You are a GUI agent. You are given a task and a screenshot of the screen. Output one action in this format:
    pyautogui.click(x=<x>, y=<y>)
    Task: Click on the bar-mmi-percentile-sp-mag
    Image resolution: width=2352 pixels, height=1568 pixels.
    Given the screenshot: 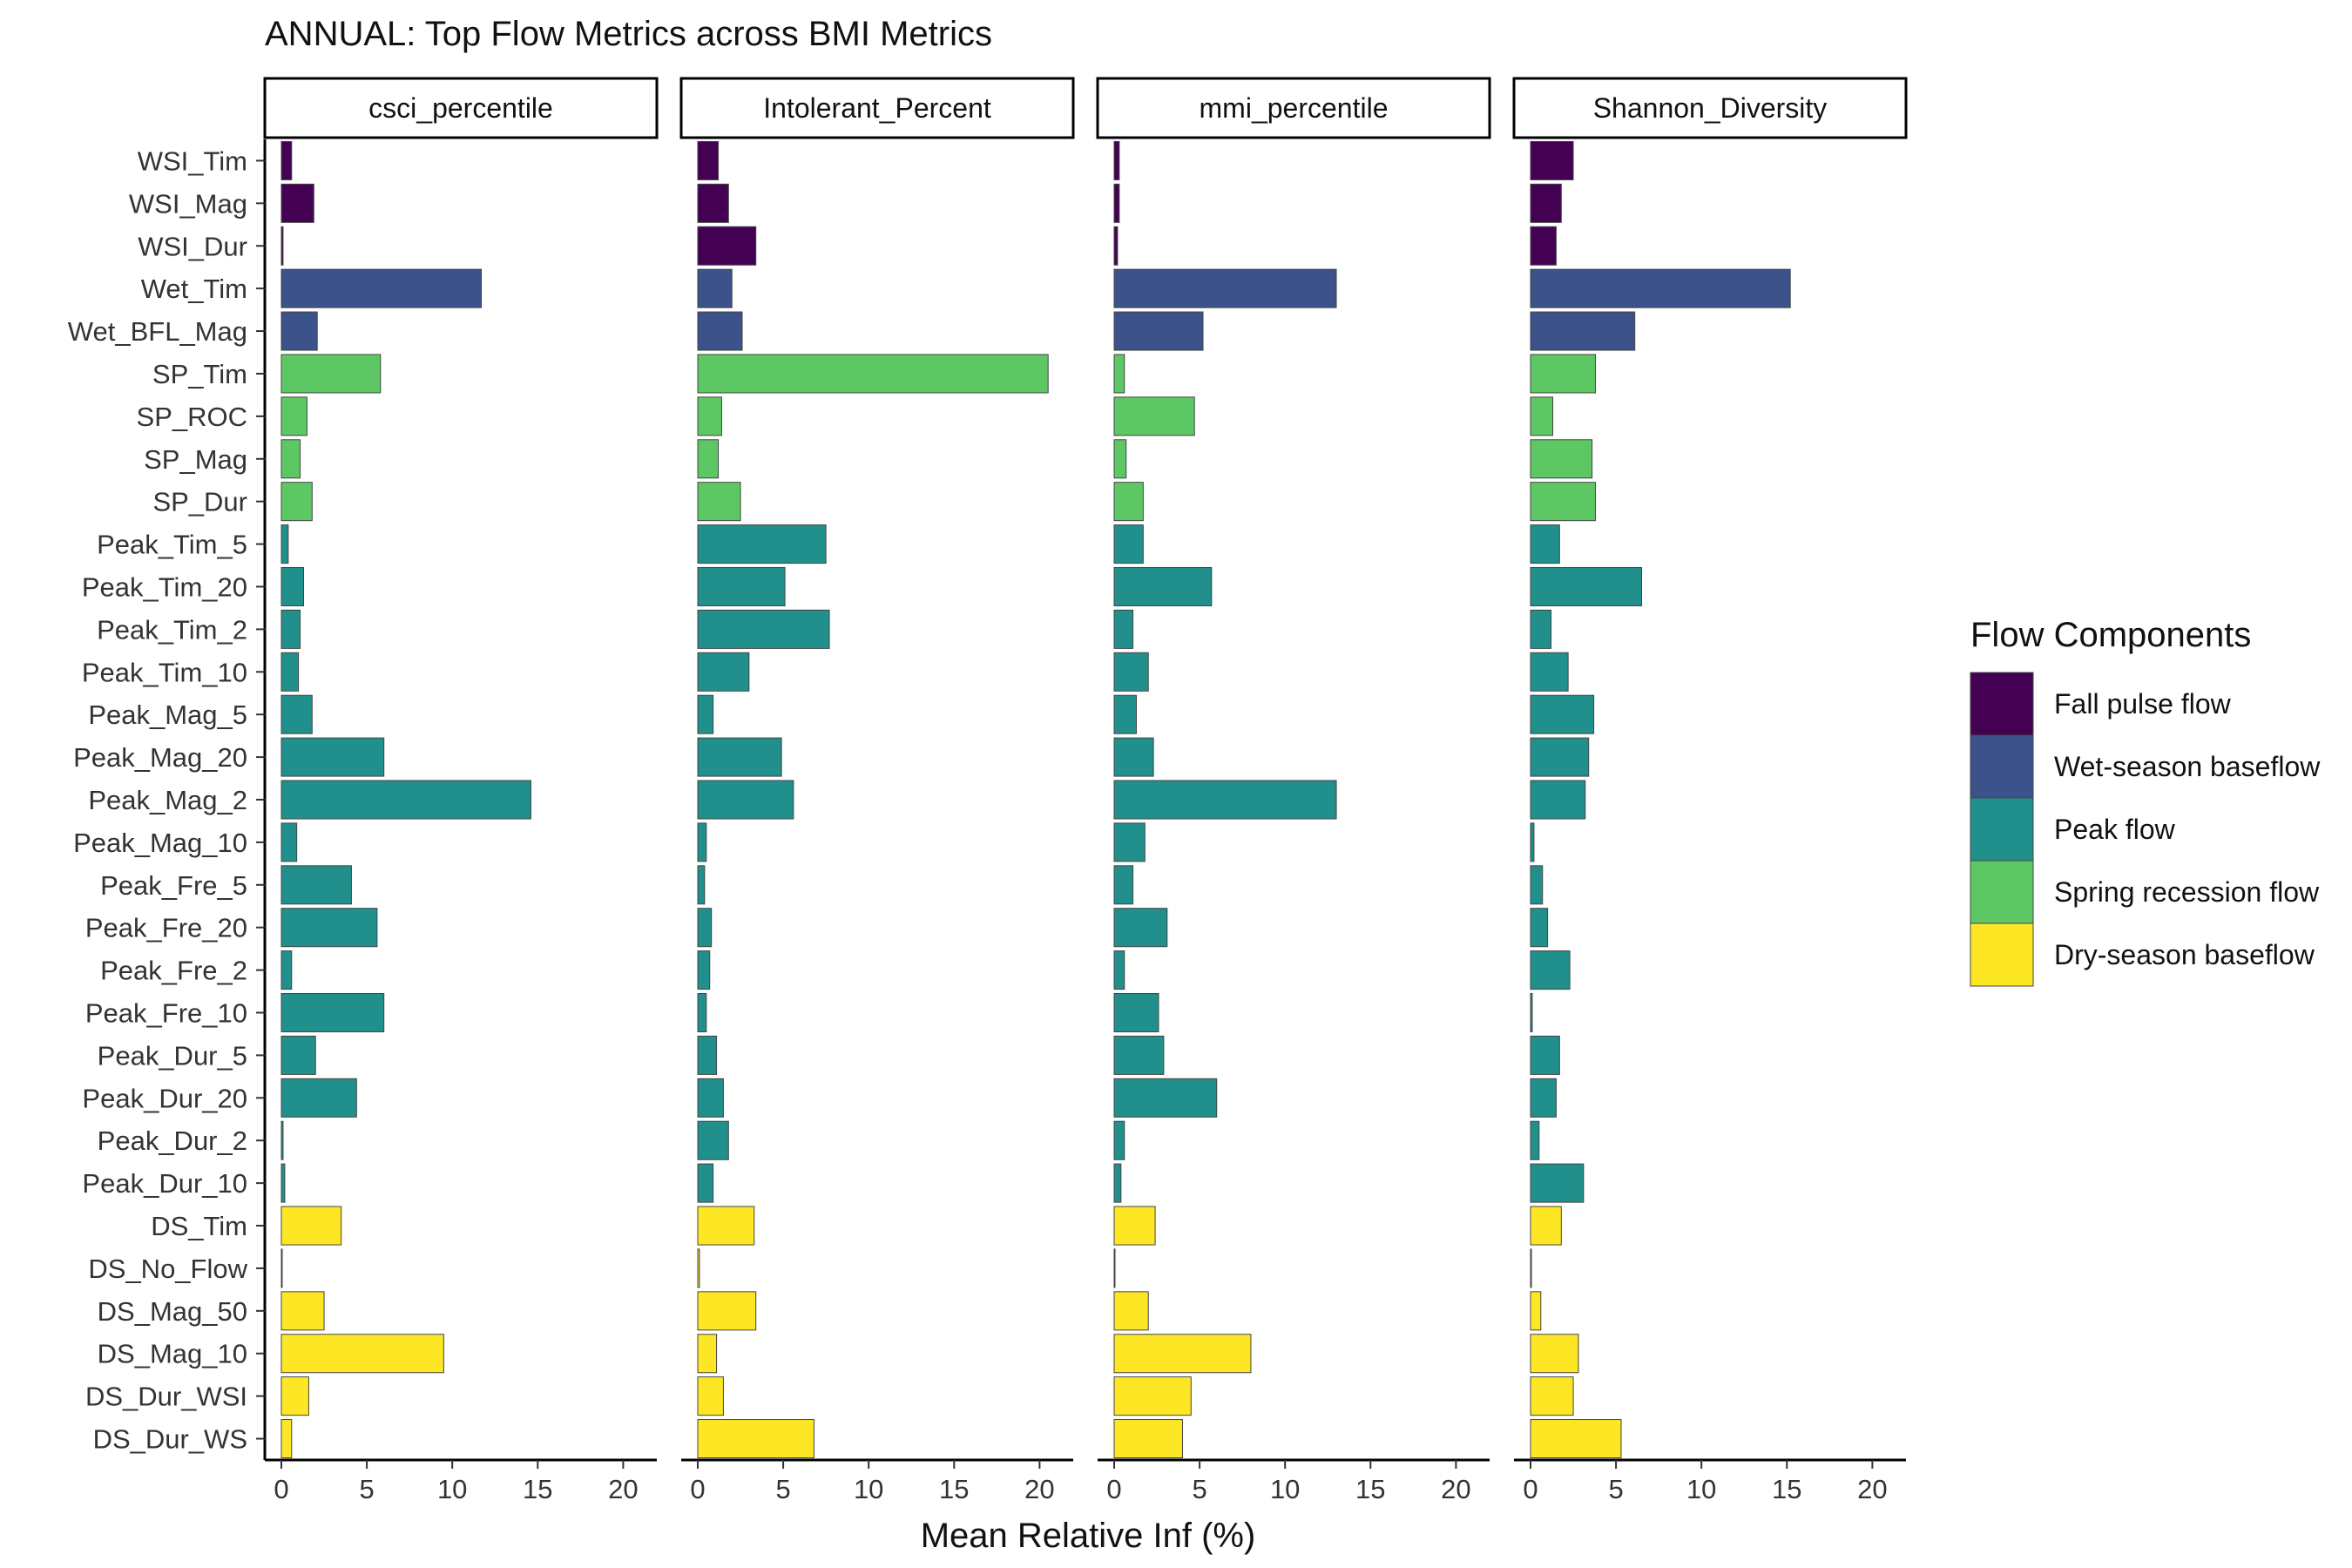 What is the action you would take?
    pyautogui.click(x=1120, y=459)
    